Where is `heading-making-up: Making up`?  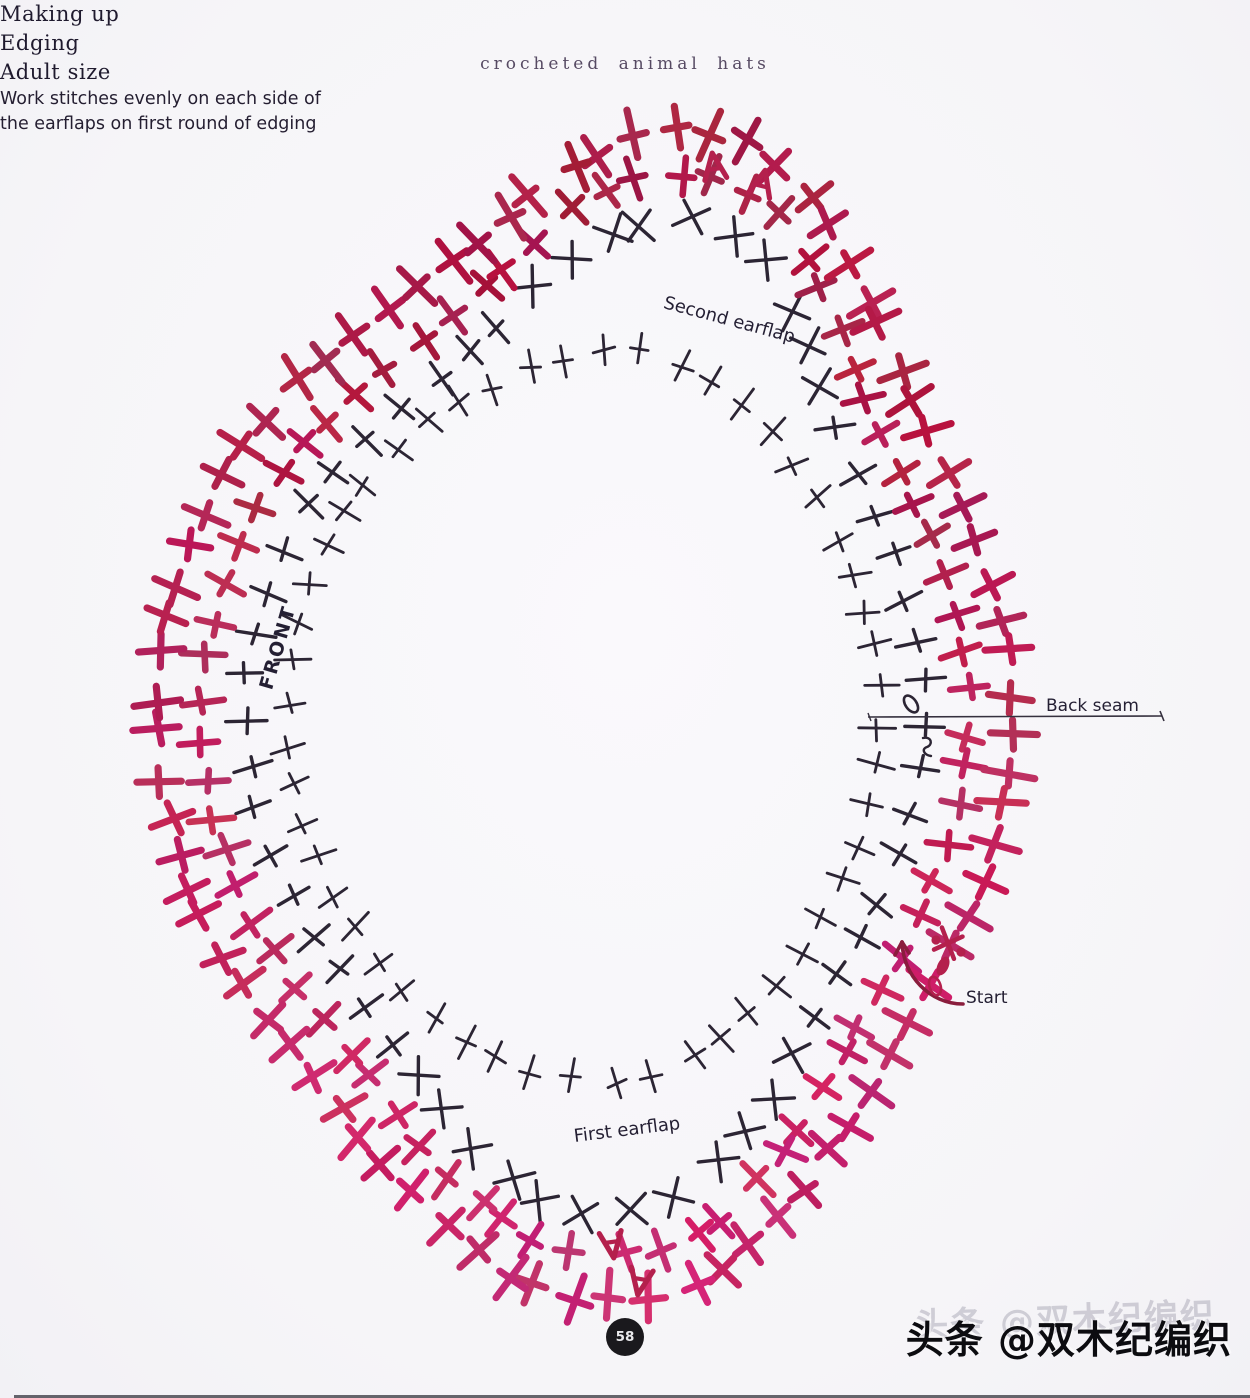 heading-making-up: Making up is located at coordinates (60, 14).